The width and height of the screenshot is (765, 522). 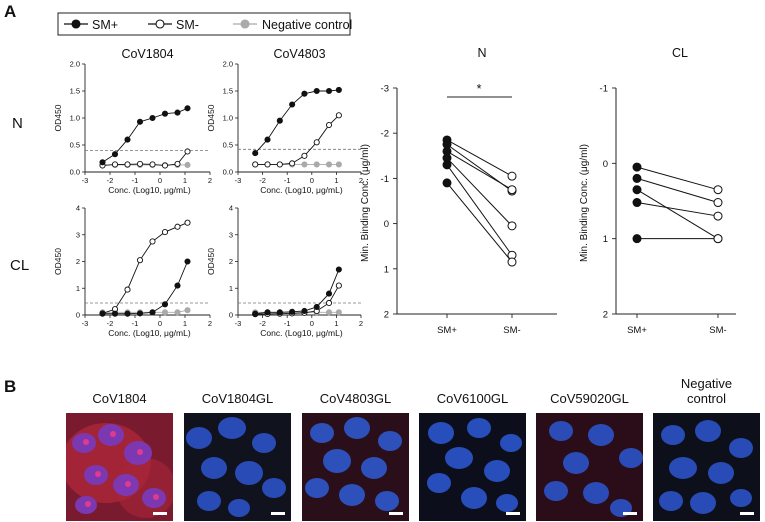 What do you see at coordinates (160, 24) in the screenshot?
I see `legend-marker` at bounding box center [160, 24].